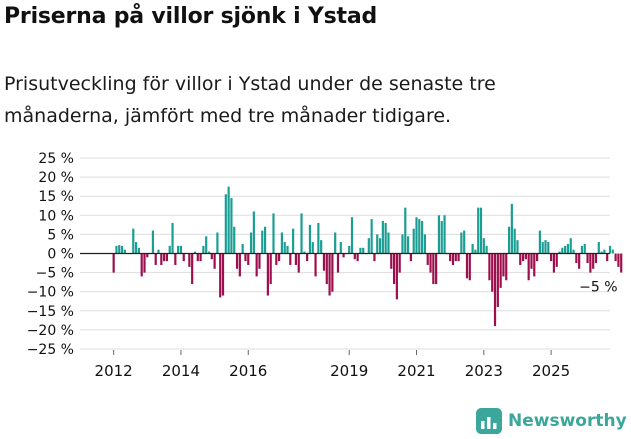 The height and width of the screenshot is (439, 631). What do you see at coordinates (56, 159) in the screenshot?
I see `y-tick-label: 25 %` at bounding box center [56, 159].